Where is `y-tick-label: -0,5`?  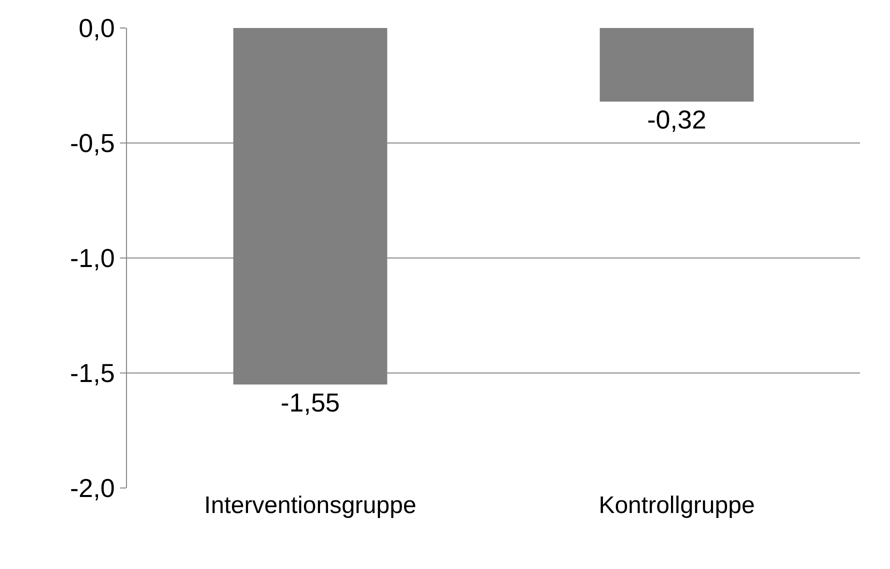 y-tick-label: -0,5 is located at coordinates (92, 143).